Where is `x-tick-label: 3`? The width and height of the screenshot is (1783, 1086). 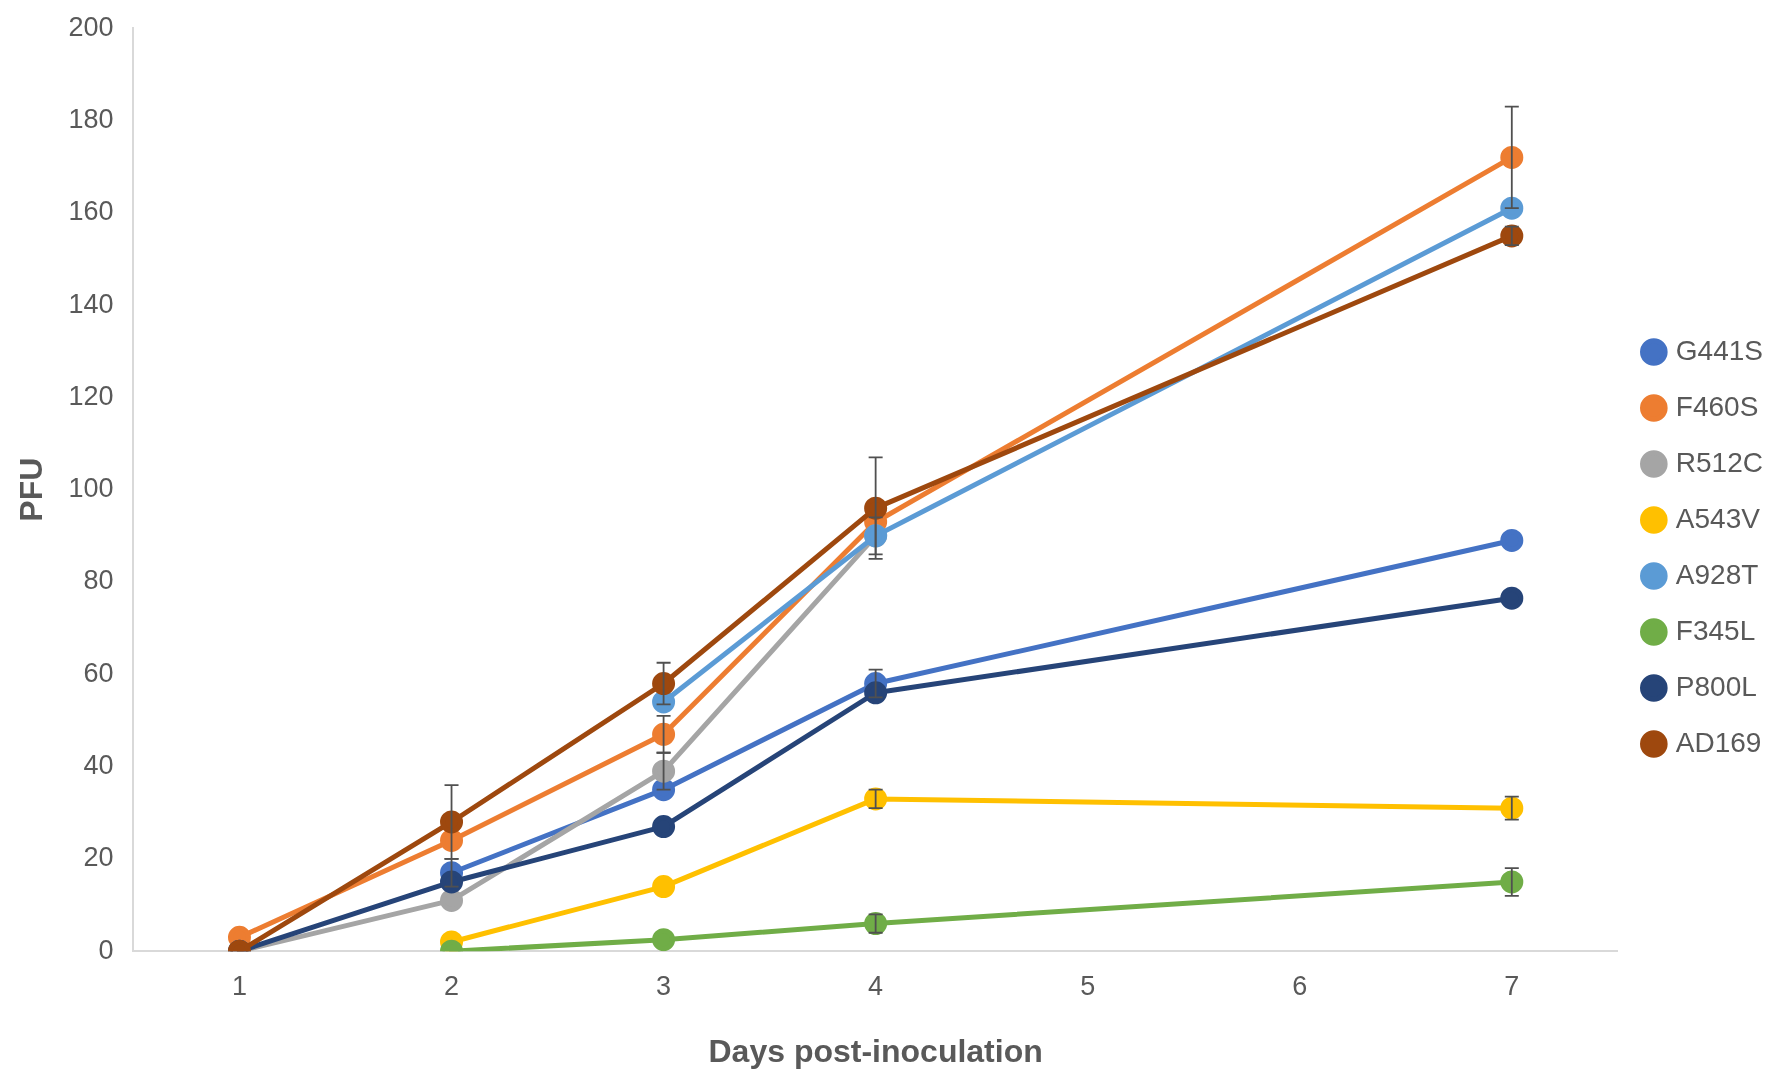 x-tick-label: 3 is located at coordinates (664, 985).